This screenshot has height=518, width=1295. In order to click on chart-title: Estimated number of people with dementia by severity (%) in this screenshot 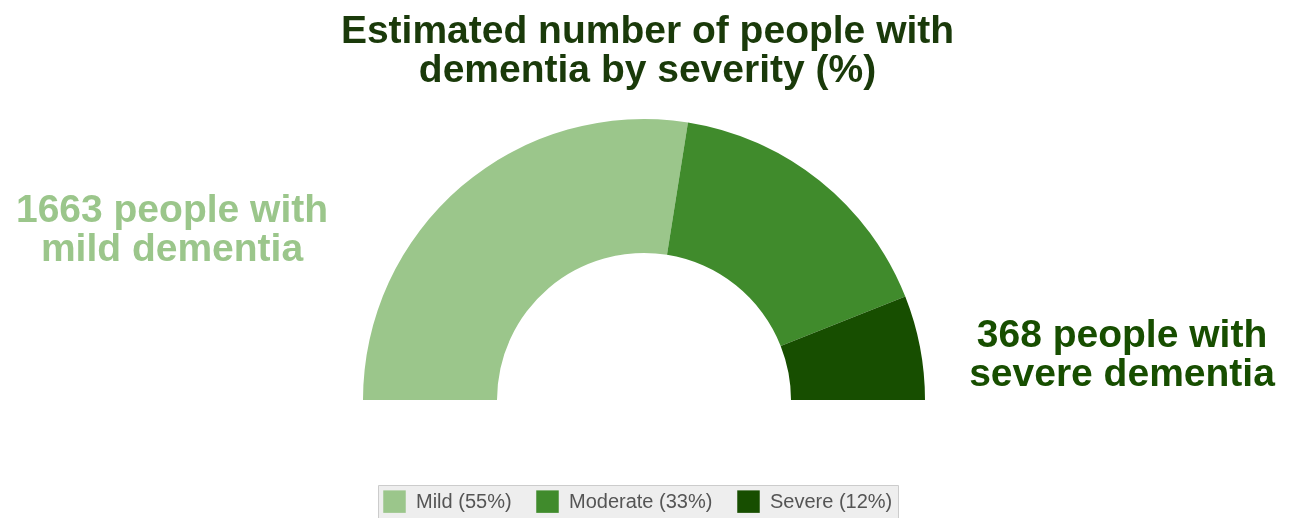, I will do `click(647, 49)`.